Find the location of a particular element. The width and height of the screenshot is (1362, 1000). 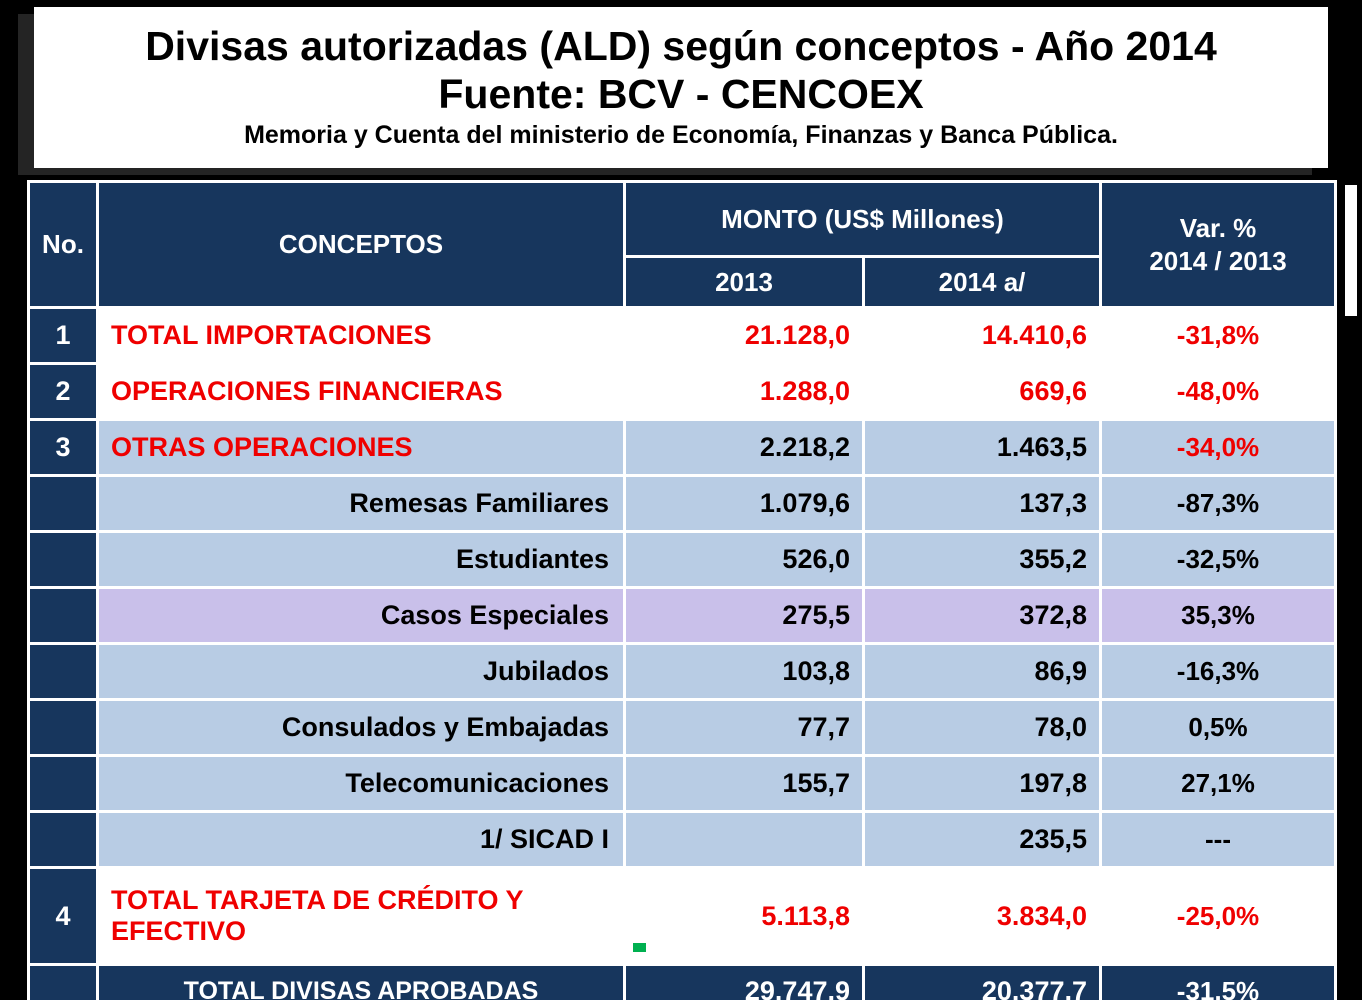

row-consulados-embajadas: Consulados y Embajadas 77,7 78,0 0,5% is located at coordinates (682, 727).